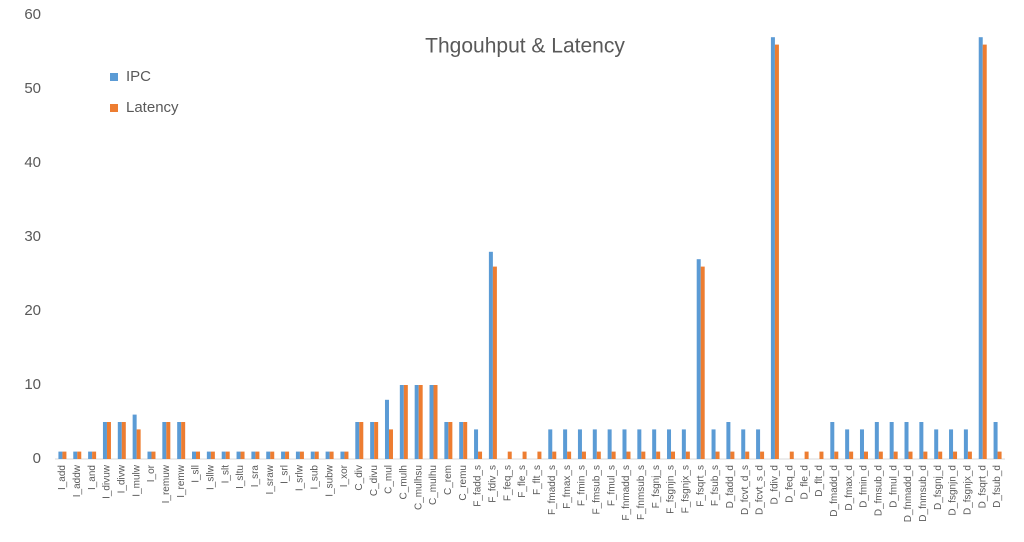  I want to click on x-tick-label: F_fsgnj_s, so click(656, 486).